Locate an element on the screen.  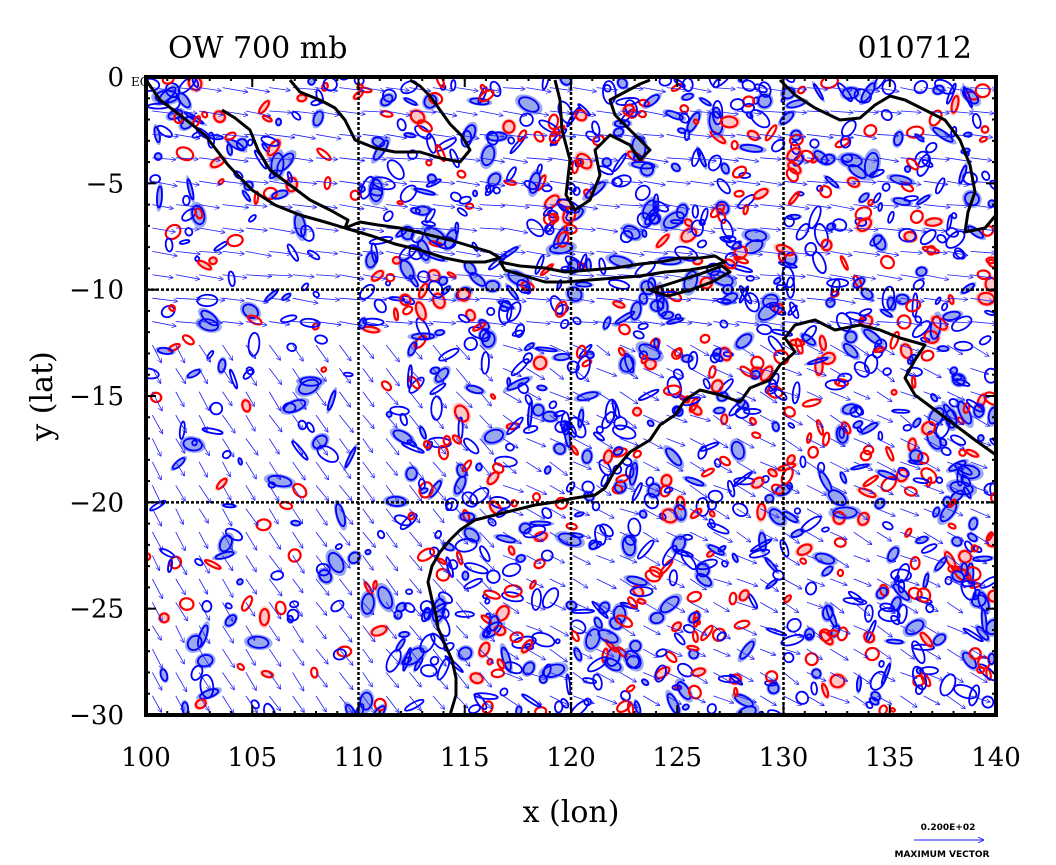
x-tick-label: 125 is located at coordinates (677, 758).